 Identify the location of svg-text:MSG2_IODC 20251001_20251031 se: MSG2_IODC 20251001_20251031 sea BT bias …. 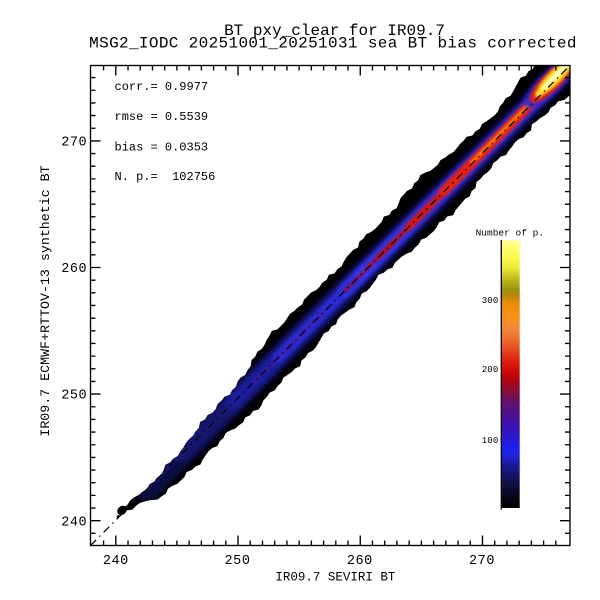
(333, 44).